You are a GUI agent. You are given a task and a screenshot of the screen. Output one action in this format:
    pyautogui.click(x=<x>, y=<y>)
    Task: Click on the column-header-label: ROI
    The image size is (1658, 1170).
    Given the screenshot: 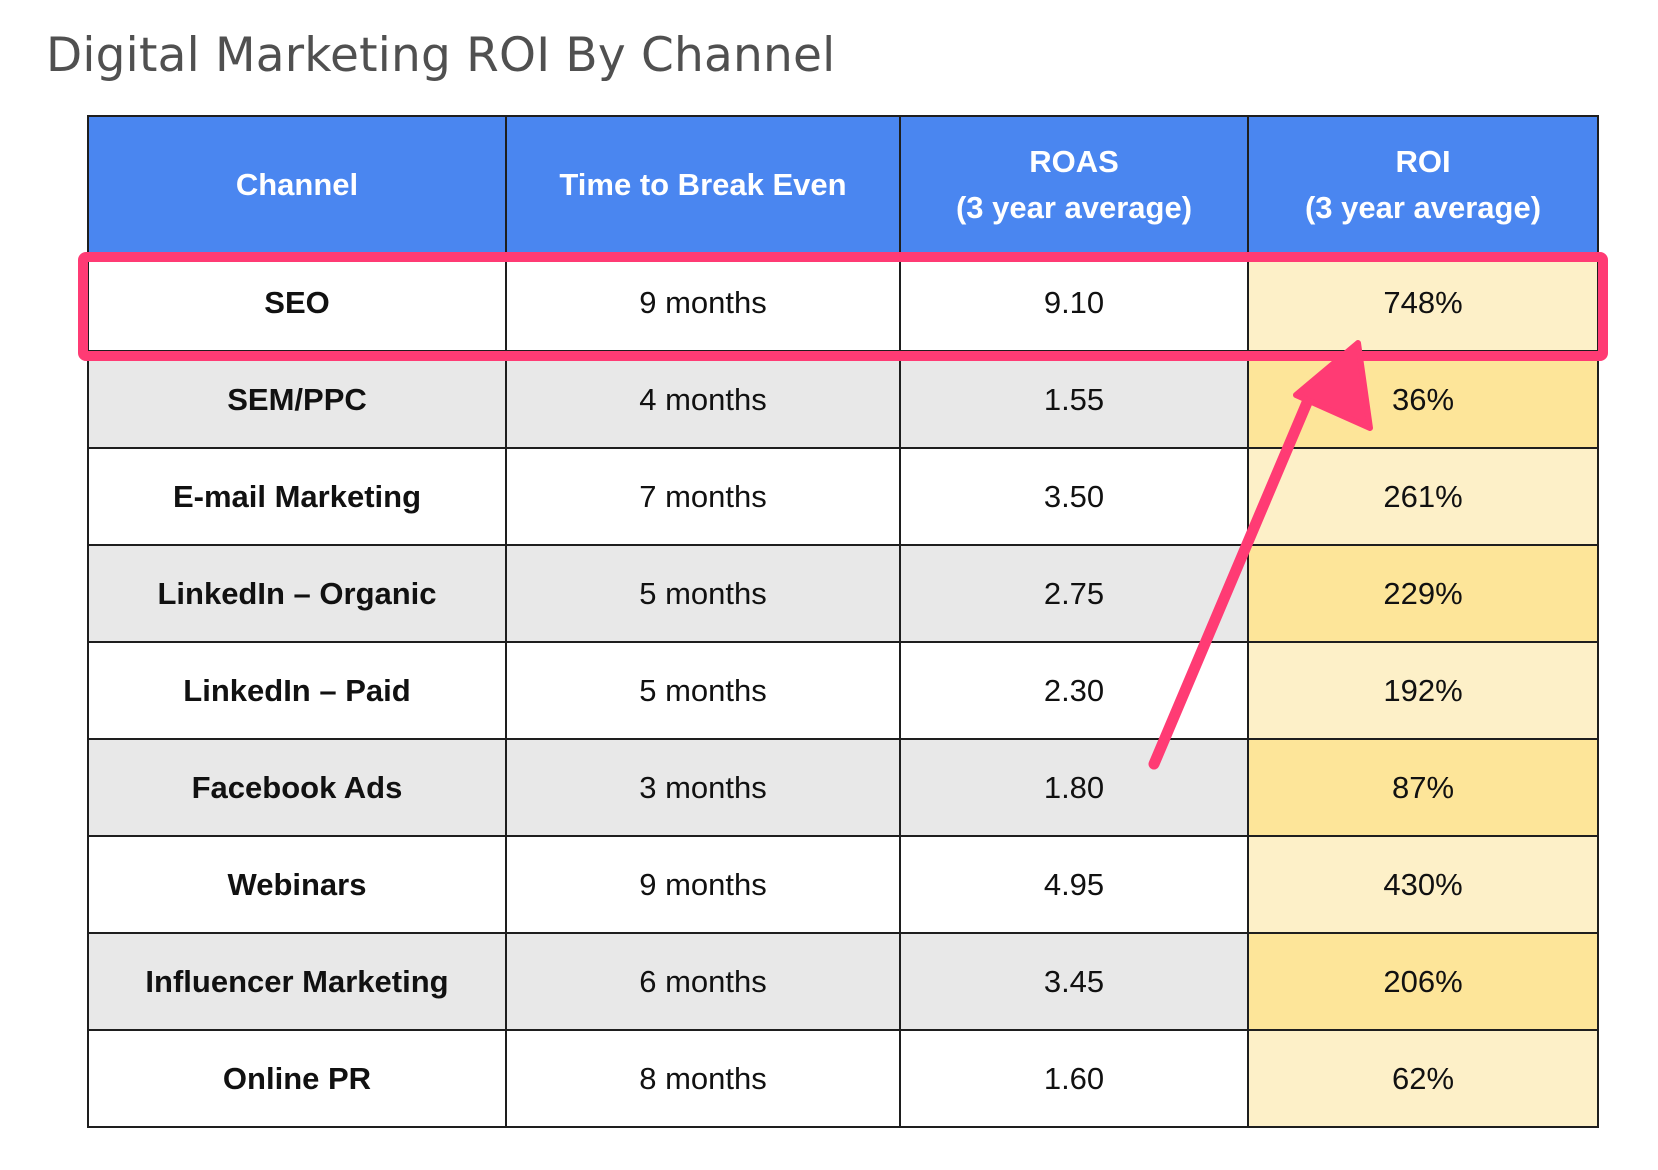 What is the action you would take?
    pyautogui.click(x=1423, y=161)
    